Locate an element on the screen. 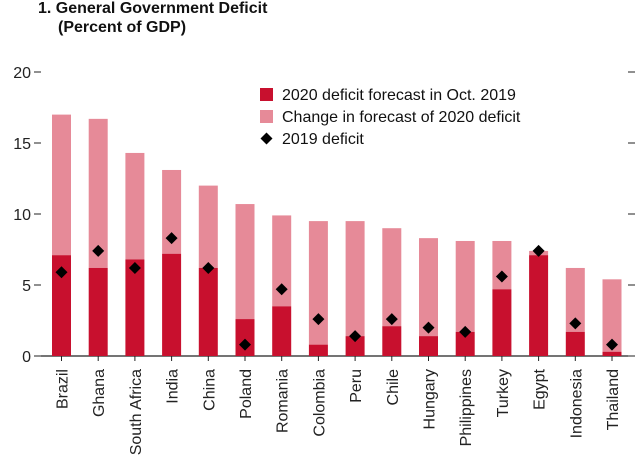 The image size is (641, 468). x-tick-label: Brazil is located at coordinates (63, 389).